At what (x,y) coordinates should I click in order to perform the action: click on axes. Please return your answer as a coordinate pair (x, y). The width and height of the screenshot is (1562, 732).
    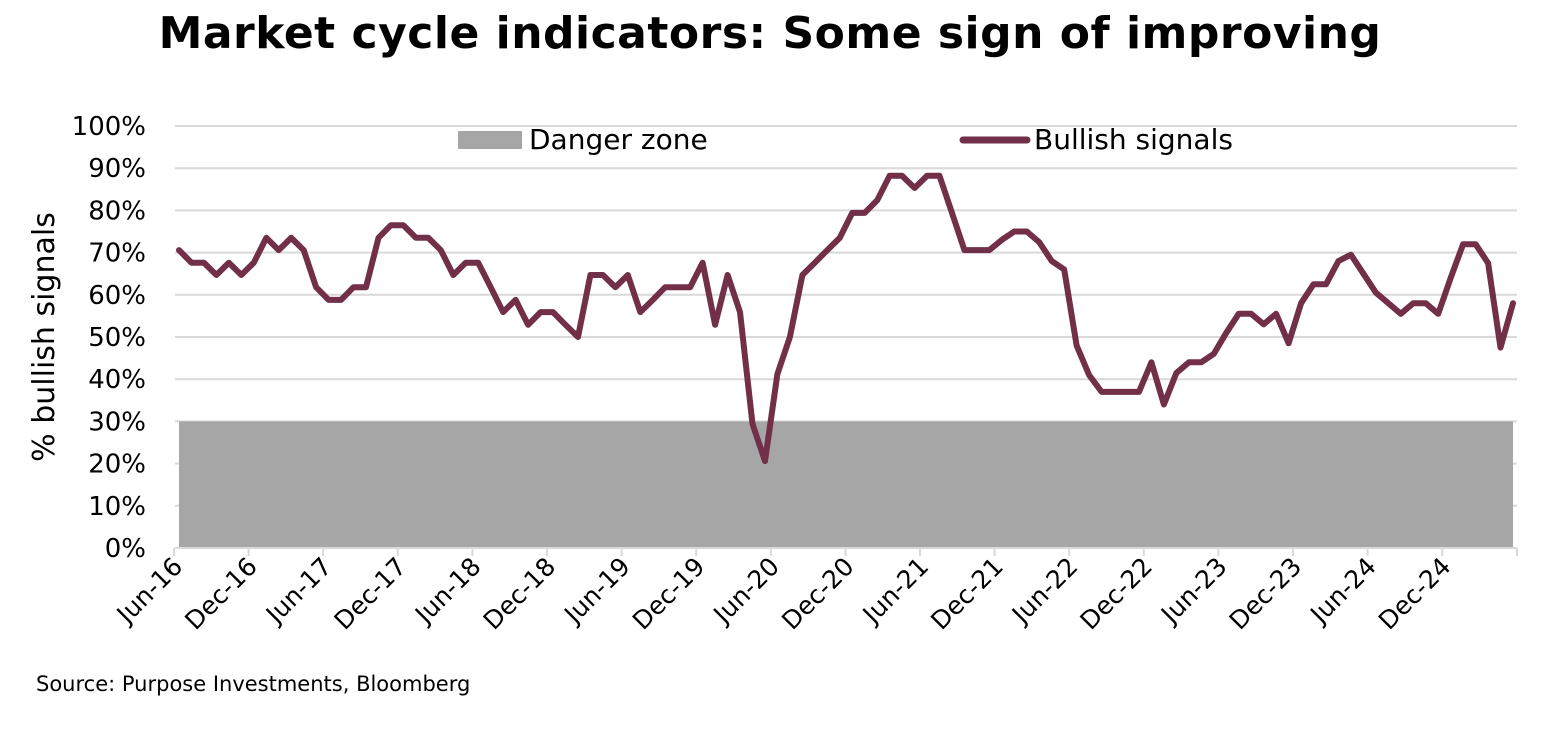
    Looking at the image, I should click on (845, 551).